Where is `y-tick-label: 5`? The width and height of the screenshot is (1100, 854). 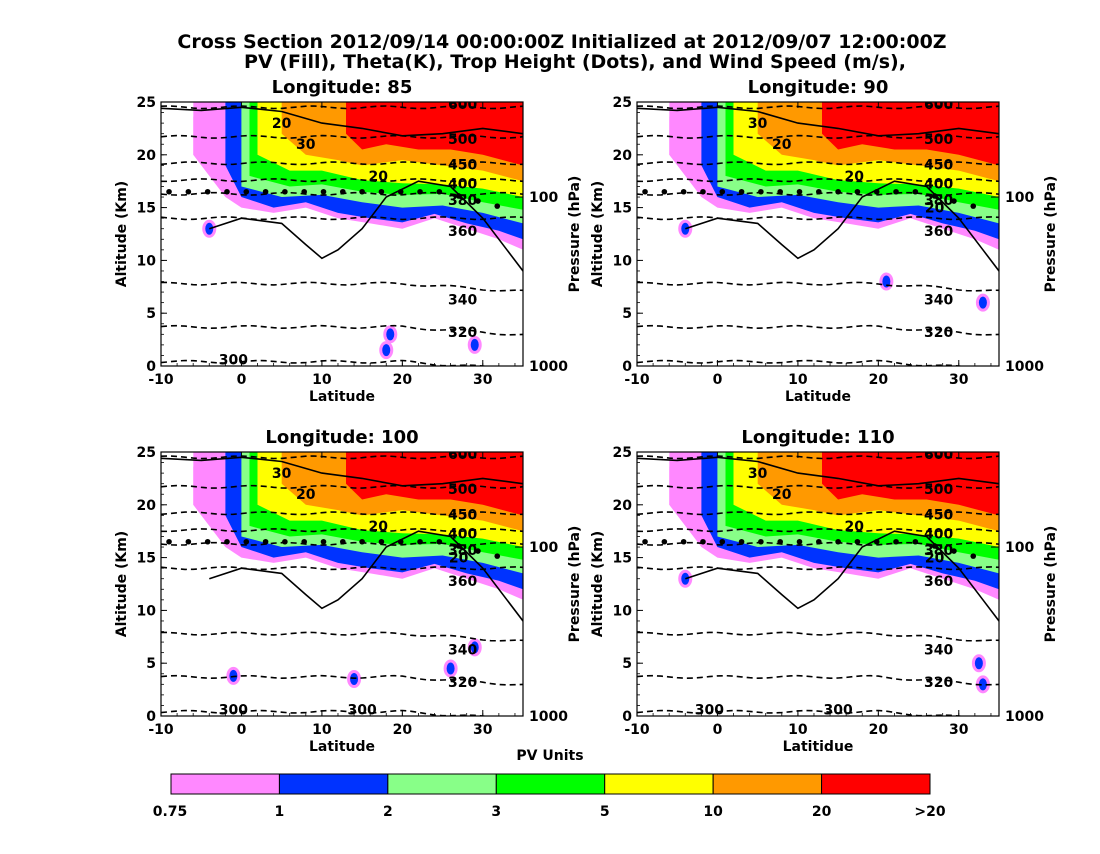 y-tick-label: 5 is located at coordinates (151, 314).